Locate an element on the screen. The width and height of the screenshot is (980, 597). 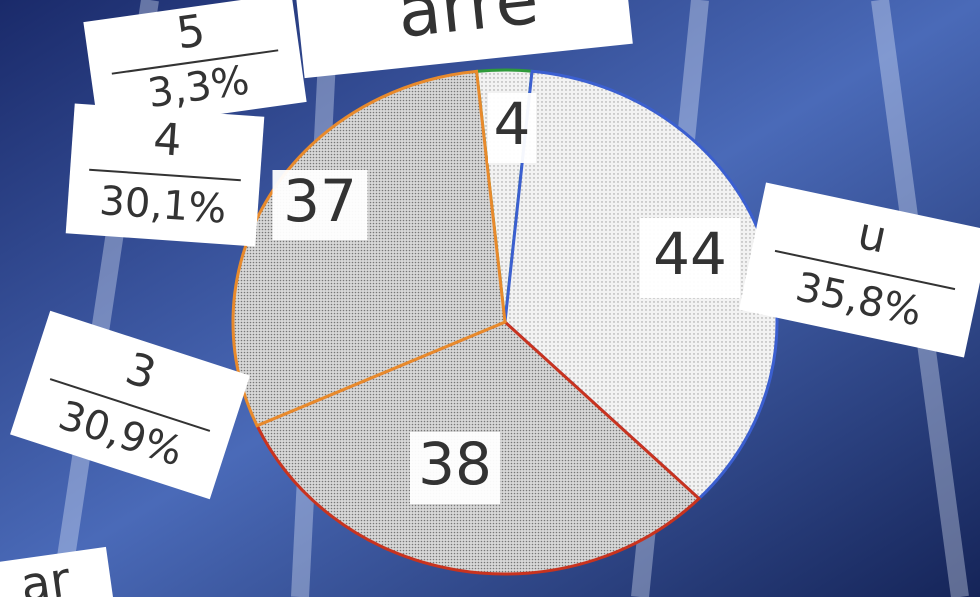
legend-box: u35,8% is located at coordinates (859, 270).